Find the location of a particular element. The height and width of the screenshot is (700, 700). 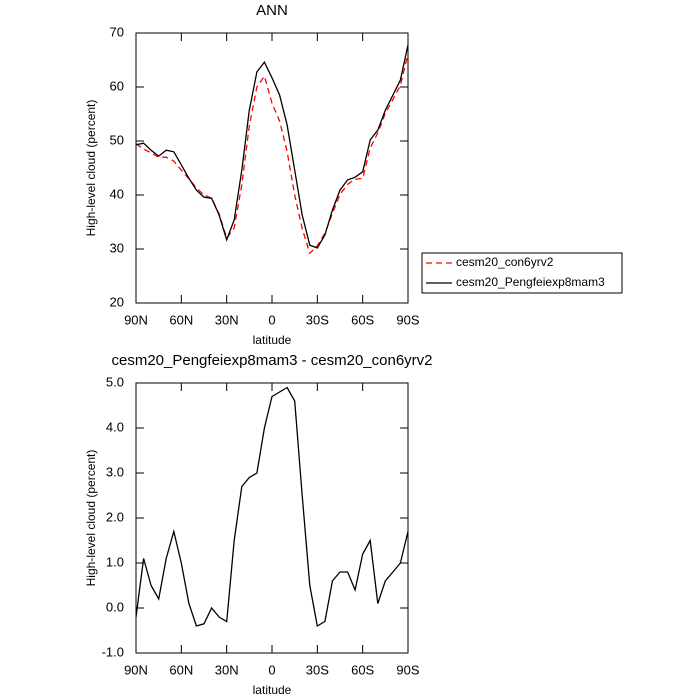

y-tick-label: 60 is located at coordinates (117, 85).